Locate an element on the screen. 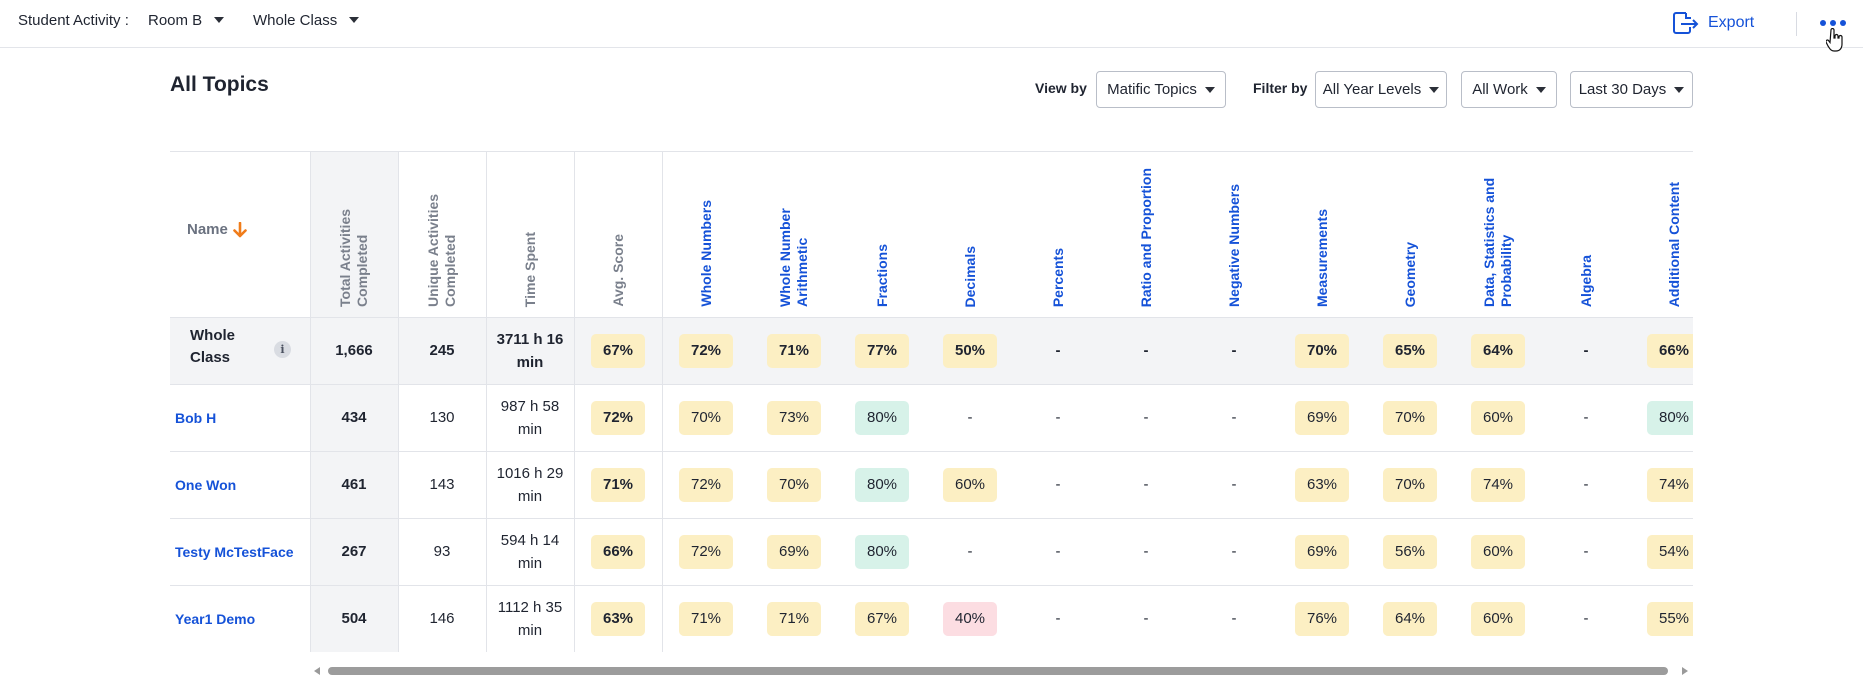 This screenshot has width=1863, height=692. chevron-down-icon is located at coordinates (219, 20).